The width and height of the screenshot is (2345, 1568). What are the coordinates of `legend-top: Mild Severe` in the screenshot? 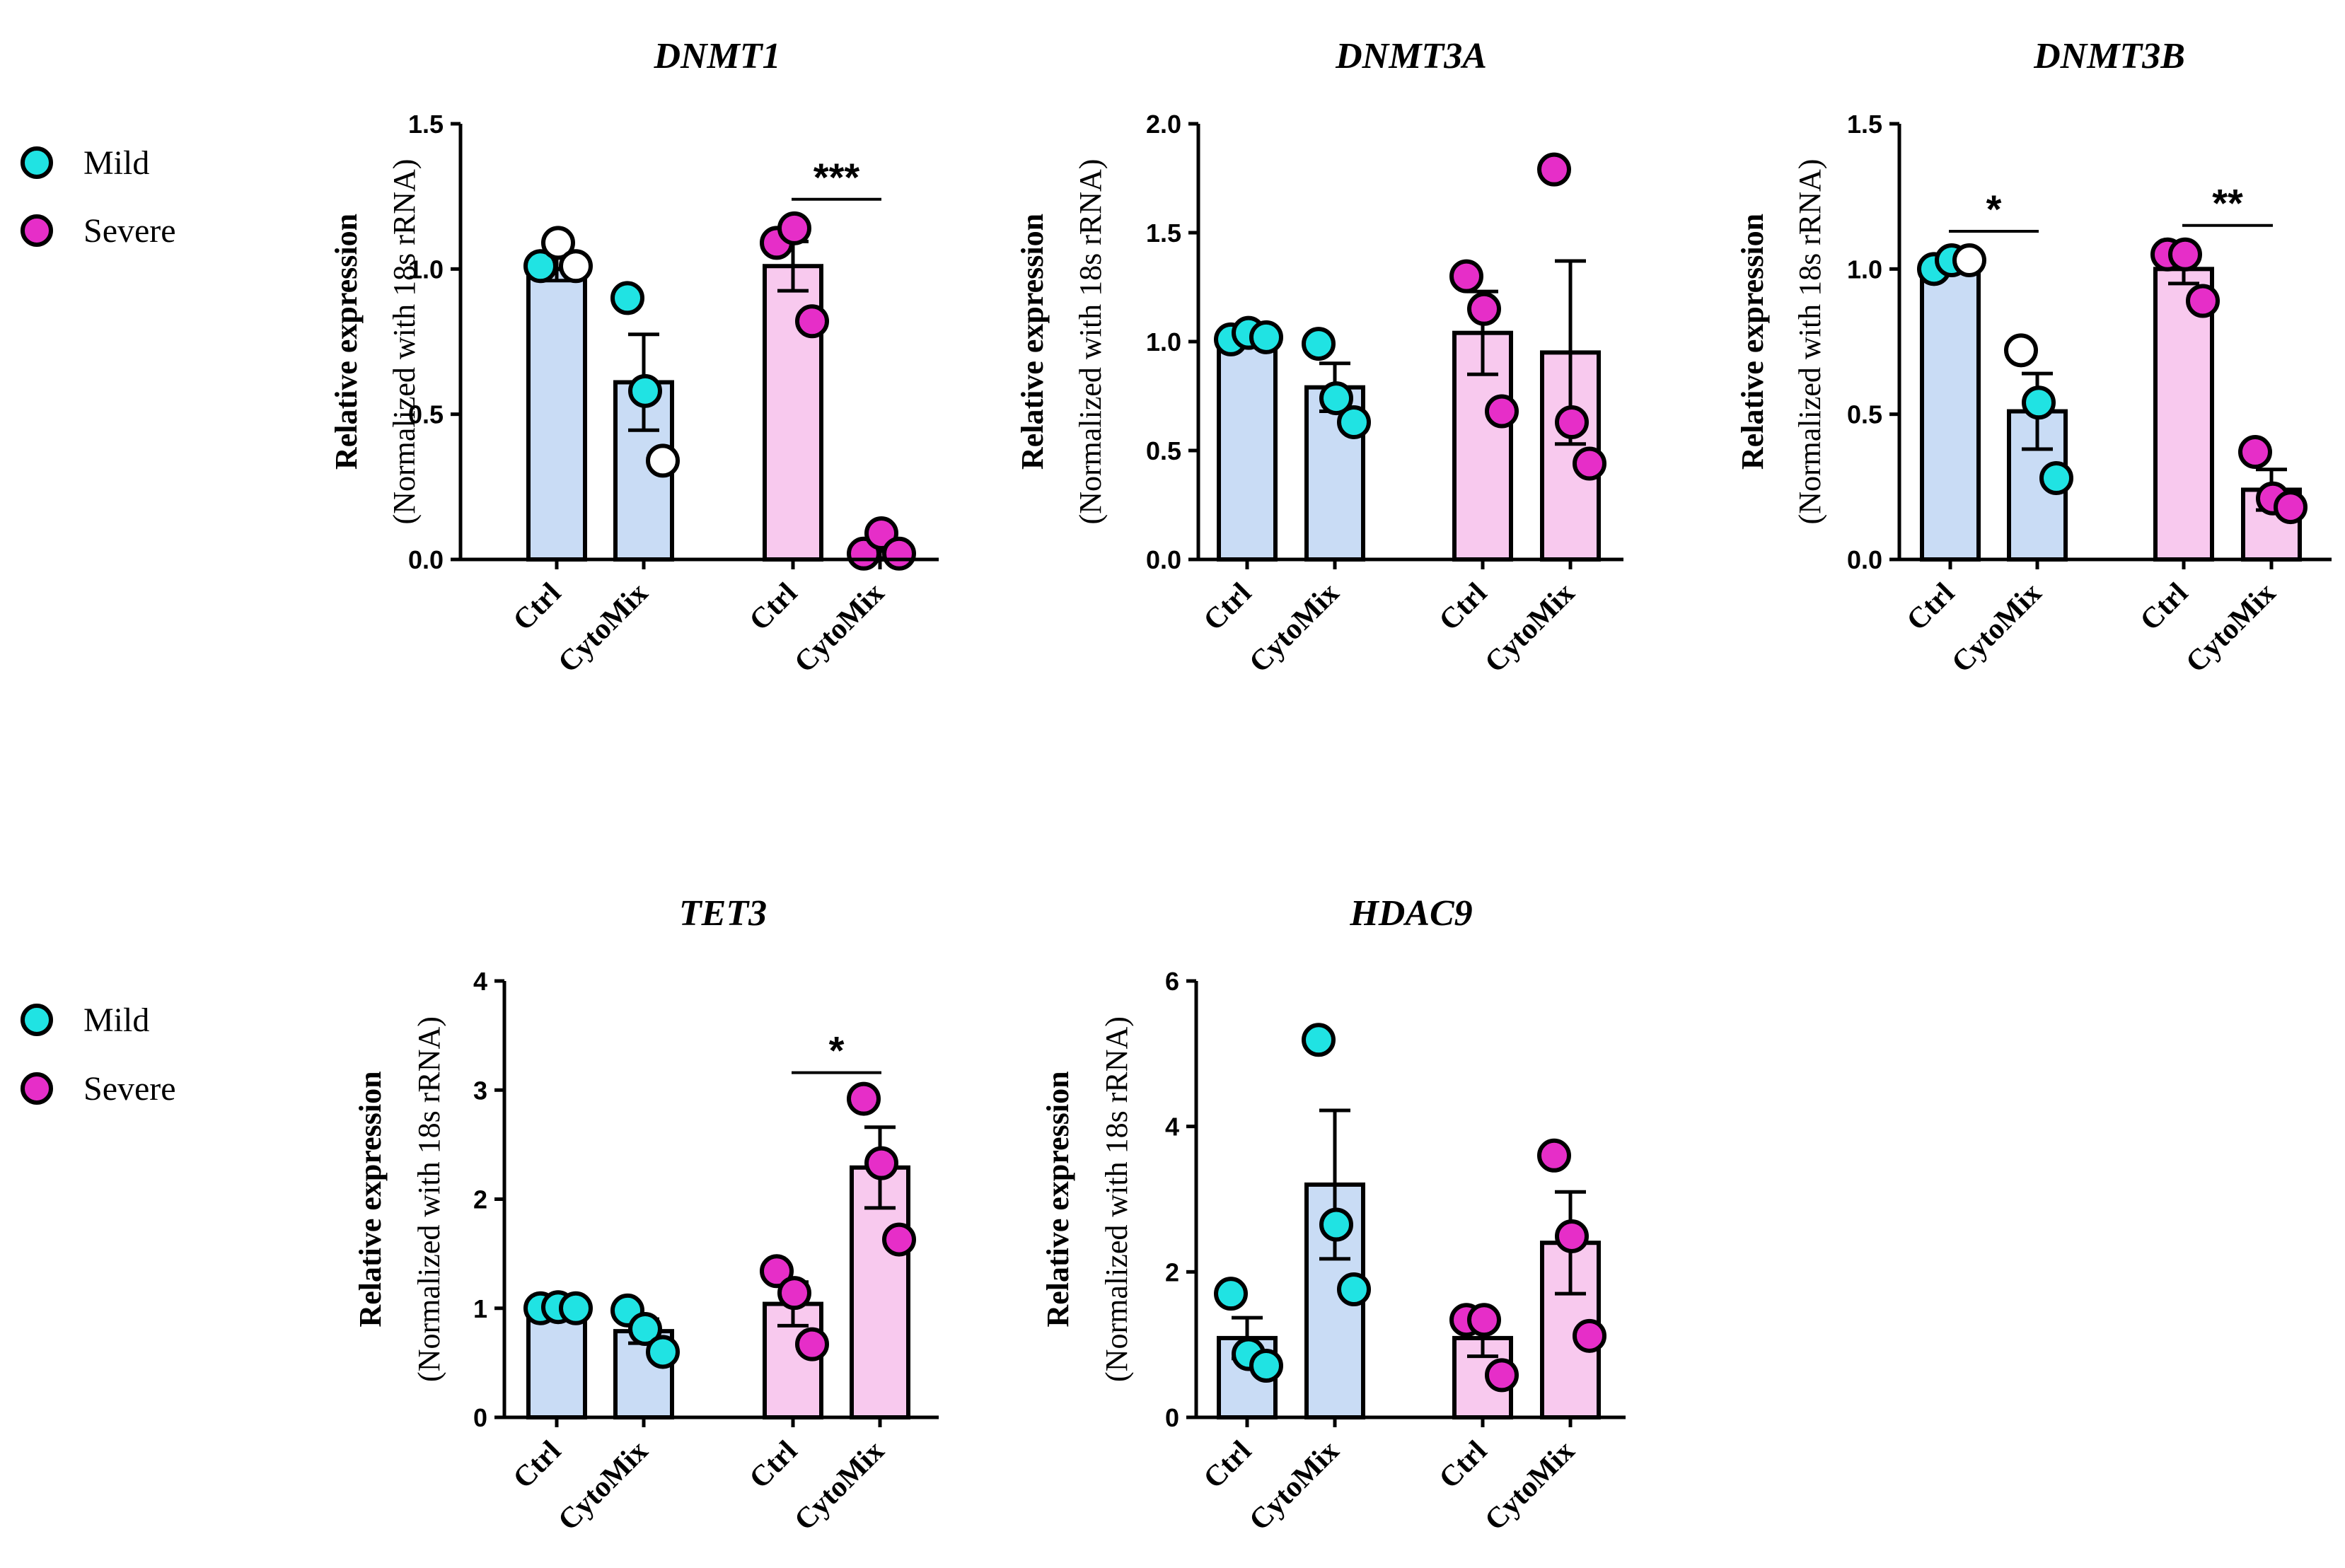 It's located at (98, 197).